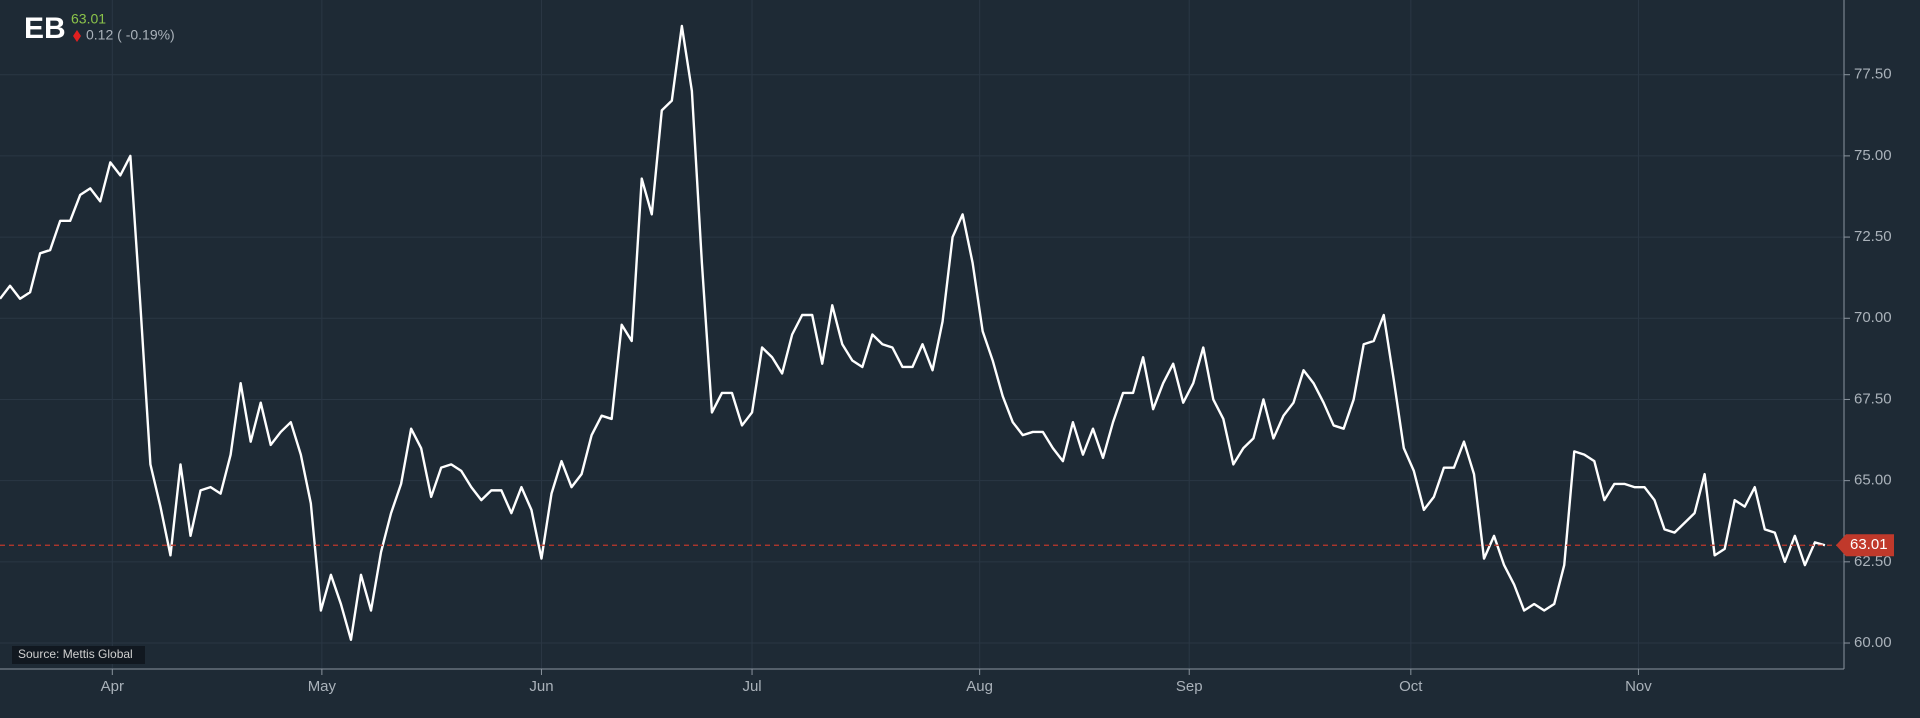  What do you see at coordinates (112, 686) in the screenshot?
I see `x-tick-label: Apr` at bounding box center [112, 686].